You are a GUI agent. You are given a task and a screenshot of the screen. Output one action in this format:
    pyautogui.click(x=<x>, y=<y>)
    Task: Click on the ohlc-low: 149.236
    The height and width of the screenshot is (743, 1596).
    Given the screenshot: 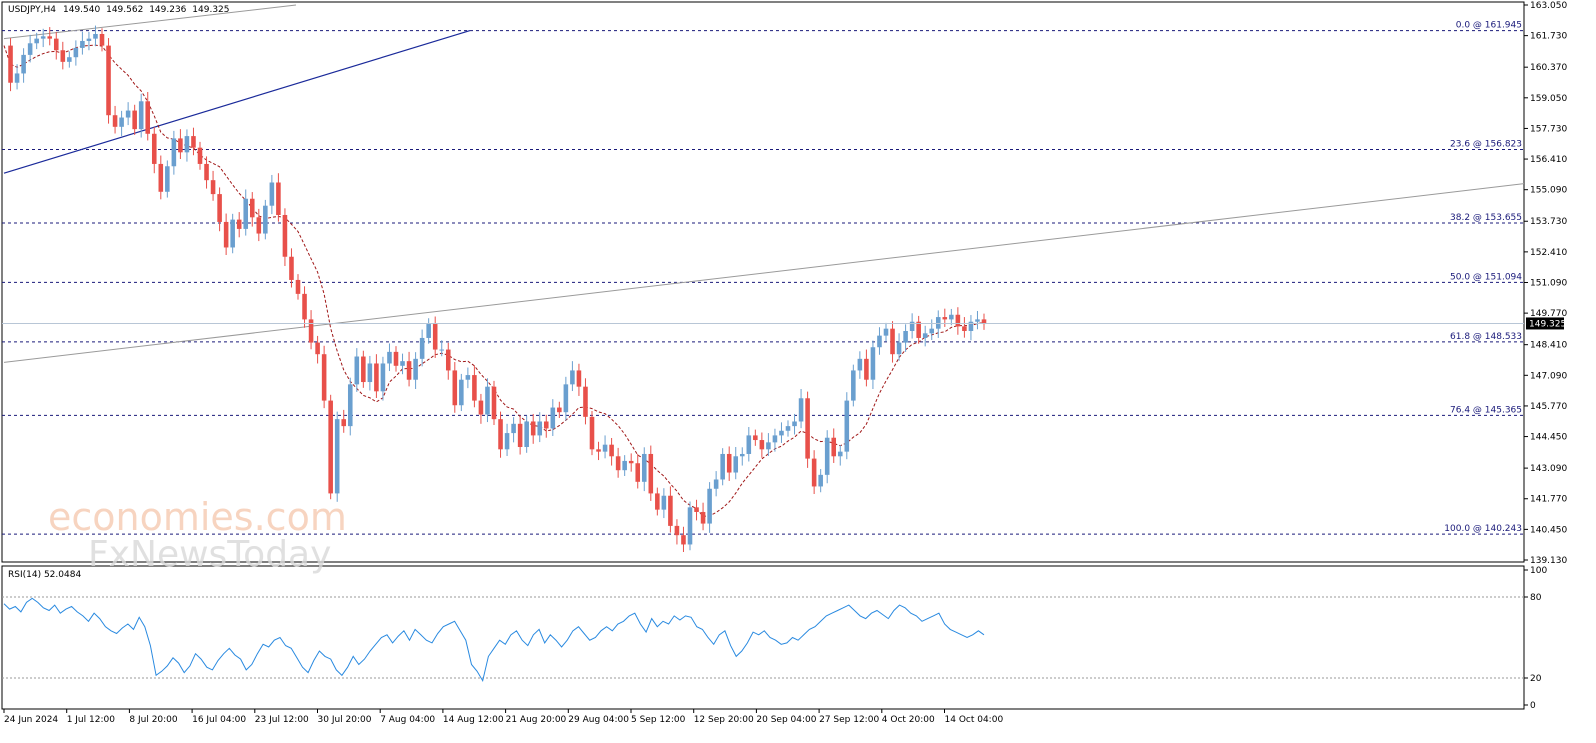 What is the action you would take?
    pyautogui.click(x=167, y=10)
    